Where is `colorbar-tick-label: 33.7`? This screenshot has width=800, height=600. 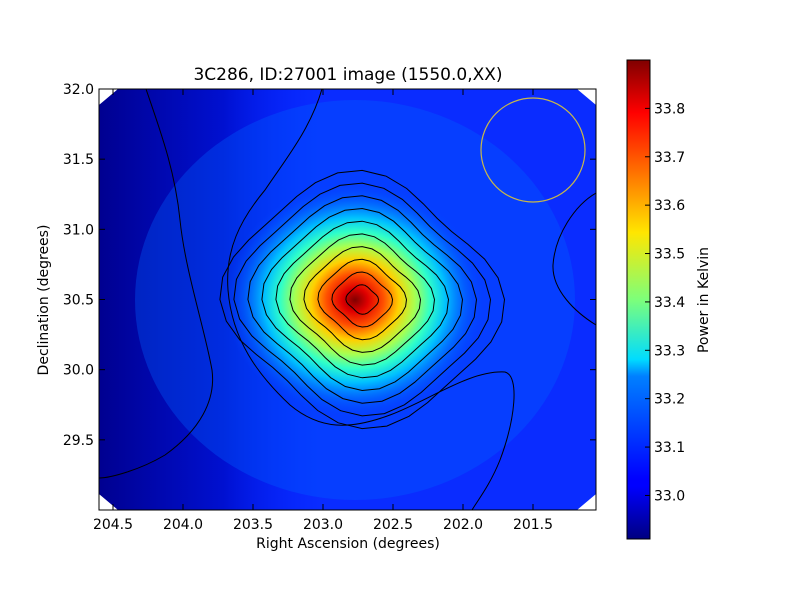
colorbar-tick-label: 33.7 is located at coordinates (669, 158).